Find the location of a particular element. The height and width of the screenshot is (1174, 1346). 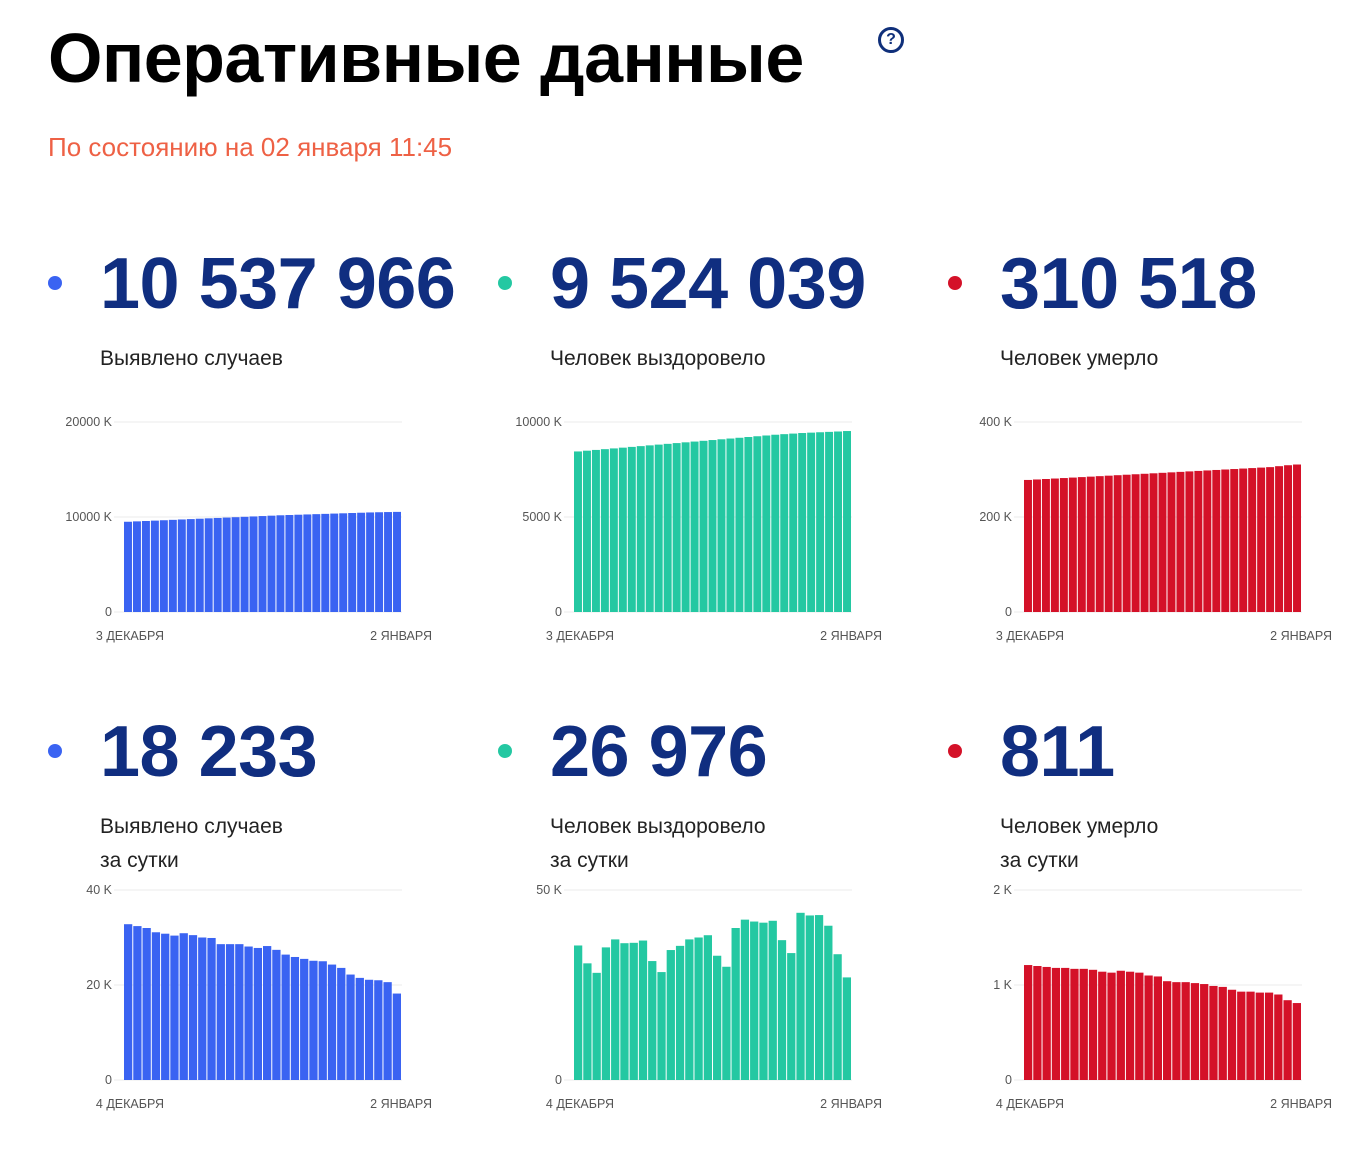

bar-chart: 0 20 K 40 K 4 ДЕКАБРЯ 2 ЯНВАРЯ is located at coordinates (259, 997).